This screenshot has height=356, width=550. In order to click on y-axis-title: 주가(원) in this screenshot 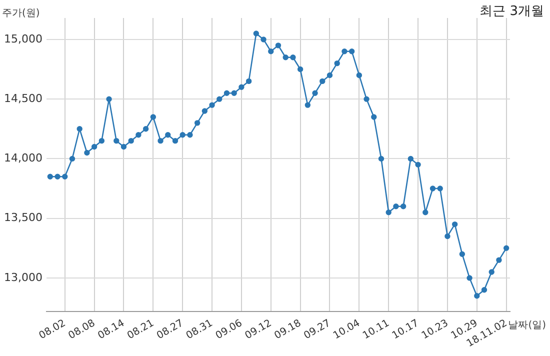, I will do `click(21, 13)`.